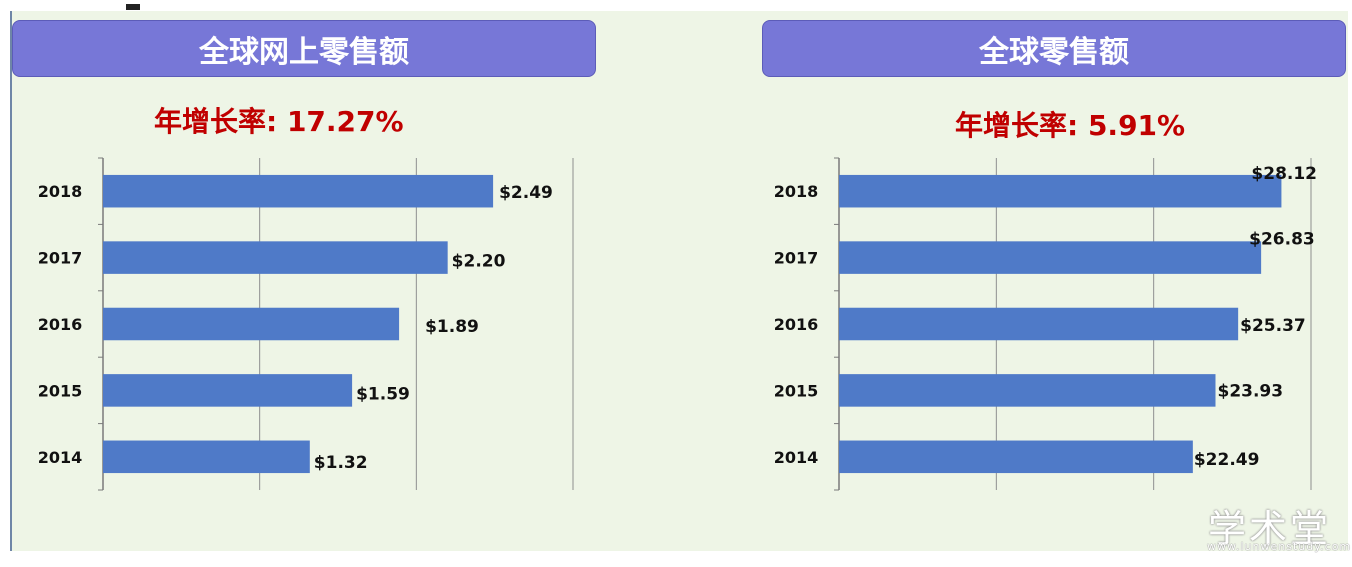 This screenshot has height=567, width=1352. I want to click on watermark-logo: 学术堂, so click(1270, 529).